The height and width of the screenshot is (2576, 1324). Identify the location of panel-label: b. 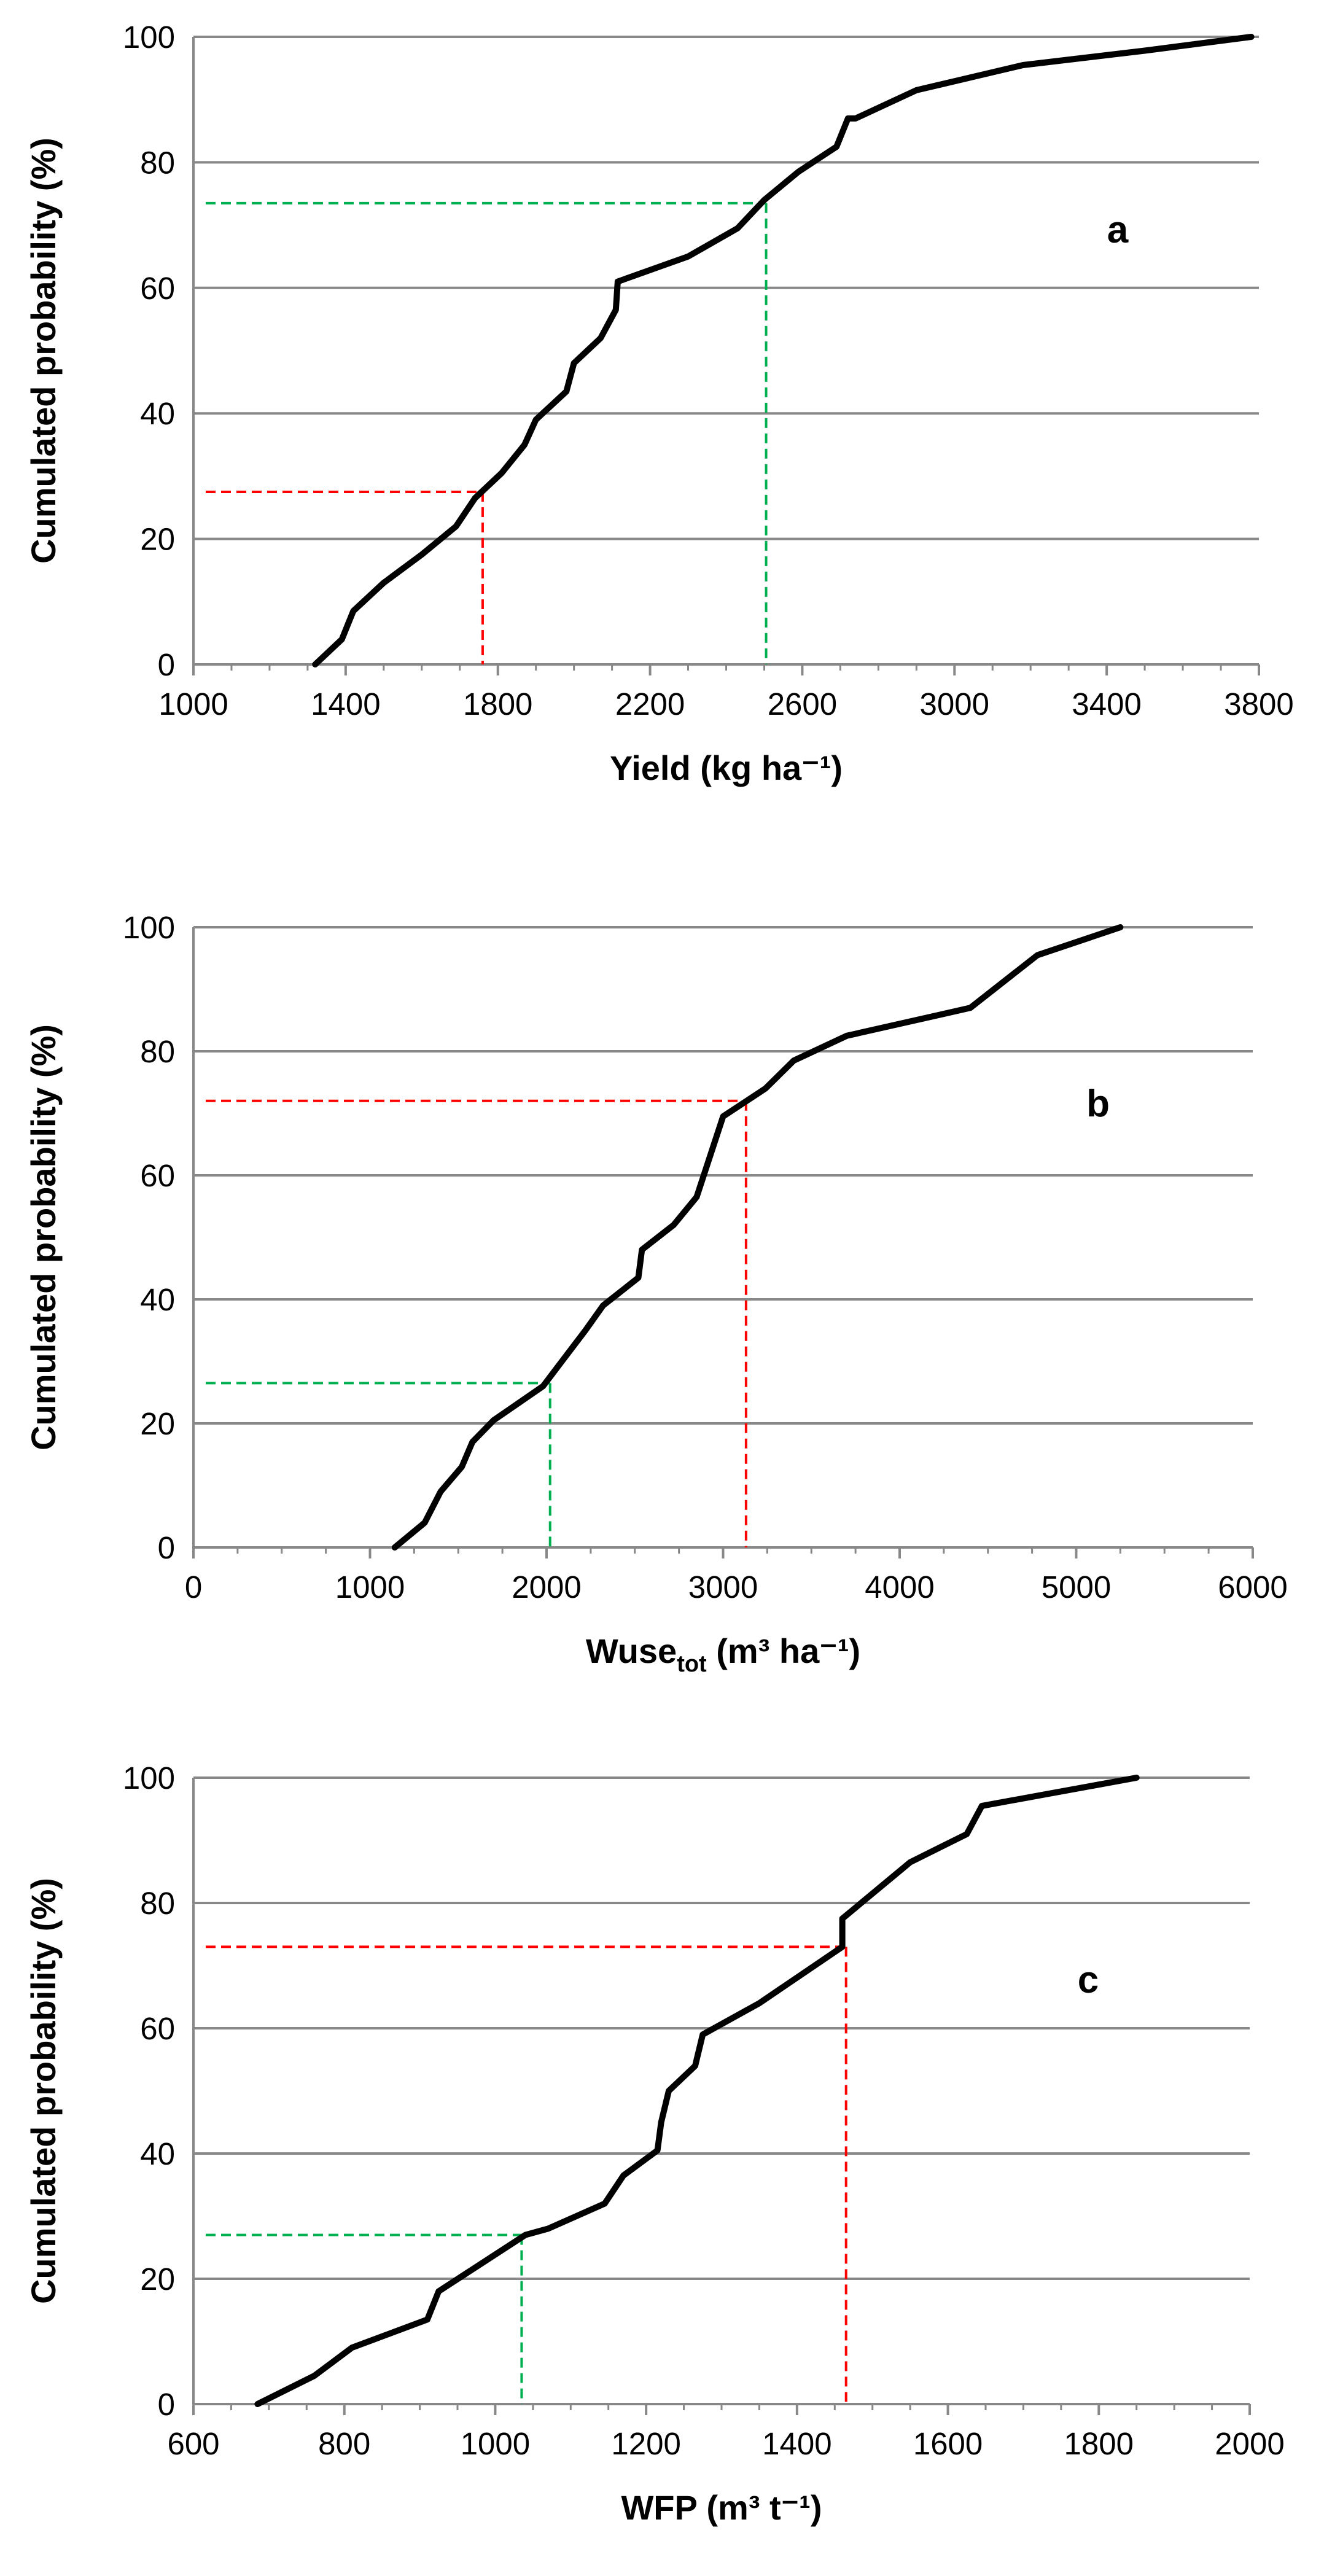
(1098, 1104).